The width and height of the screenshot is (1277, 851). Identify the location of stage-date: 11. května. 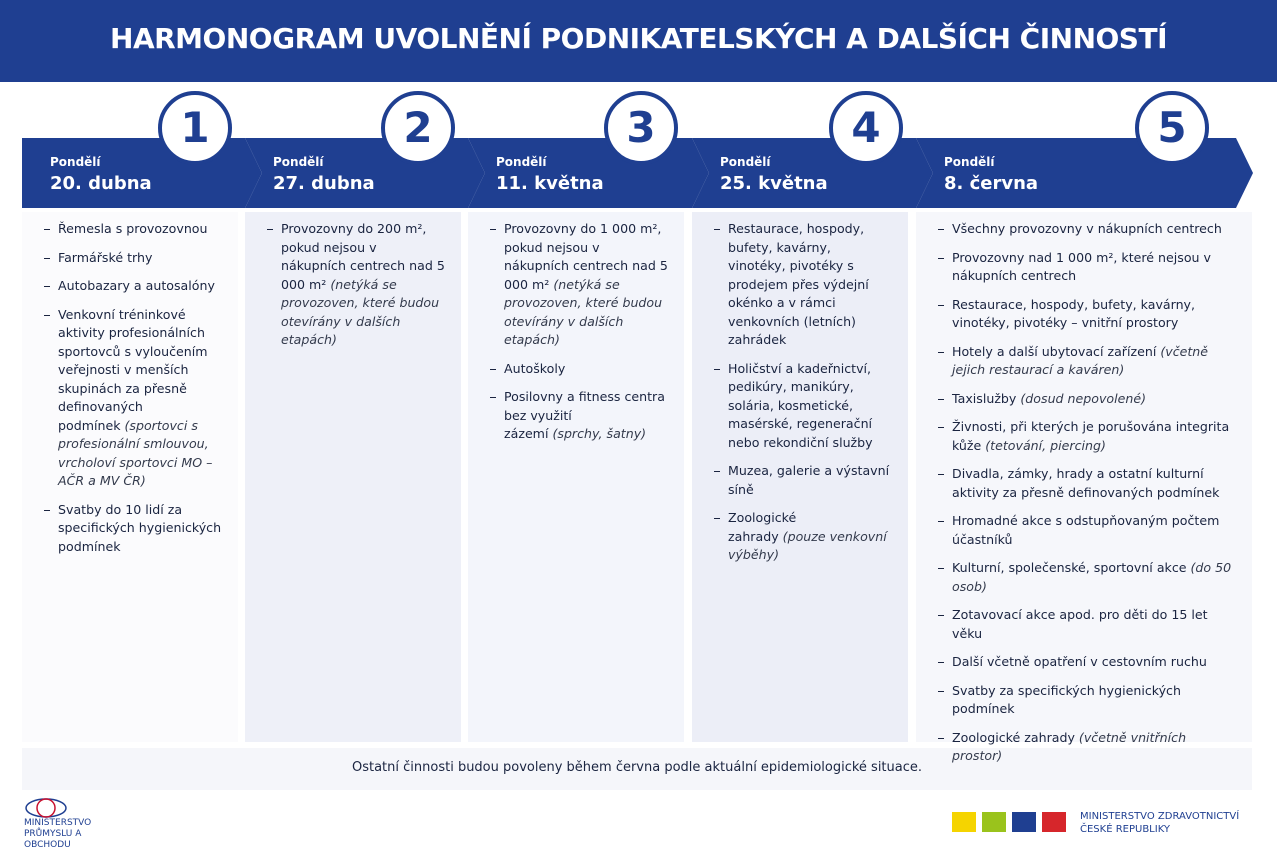
(550, 183).